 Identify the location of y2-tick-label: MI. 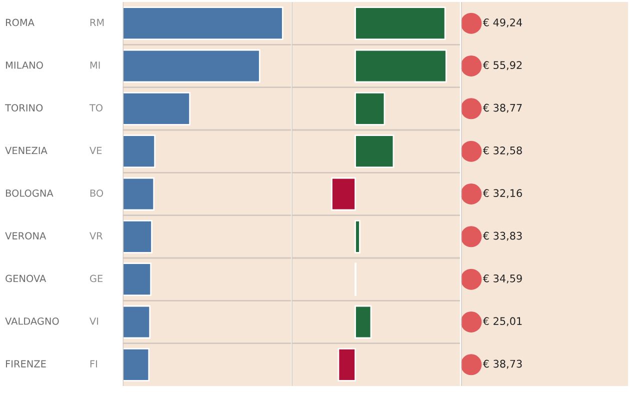
(95, 65).